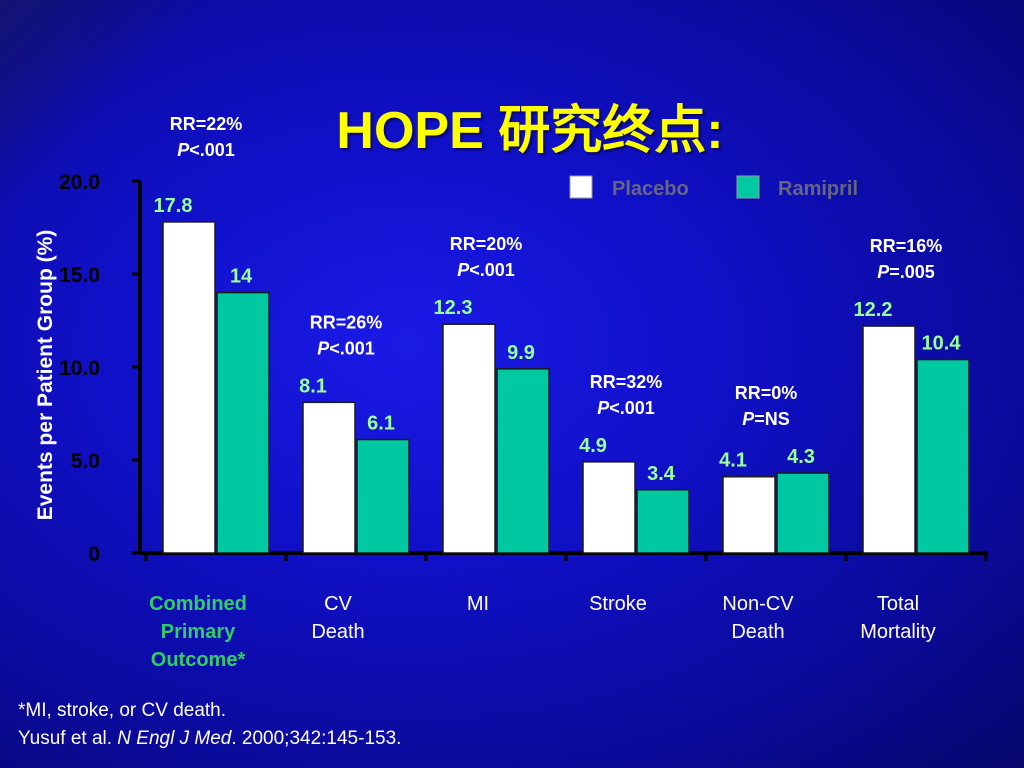  What do you see at coordinates (316, 738) in the screenshot?
I see `reference-details: . 2000;342:145-153.` at bounding box center [316, 738].